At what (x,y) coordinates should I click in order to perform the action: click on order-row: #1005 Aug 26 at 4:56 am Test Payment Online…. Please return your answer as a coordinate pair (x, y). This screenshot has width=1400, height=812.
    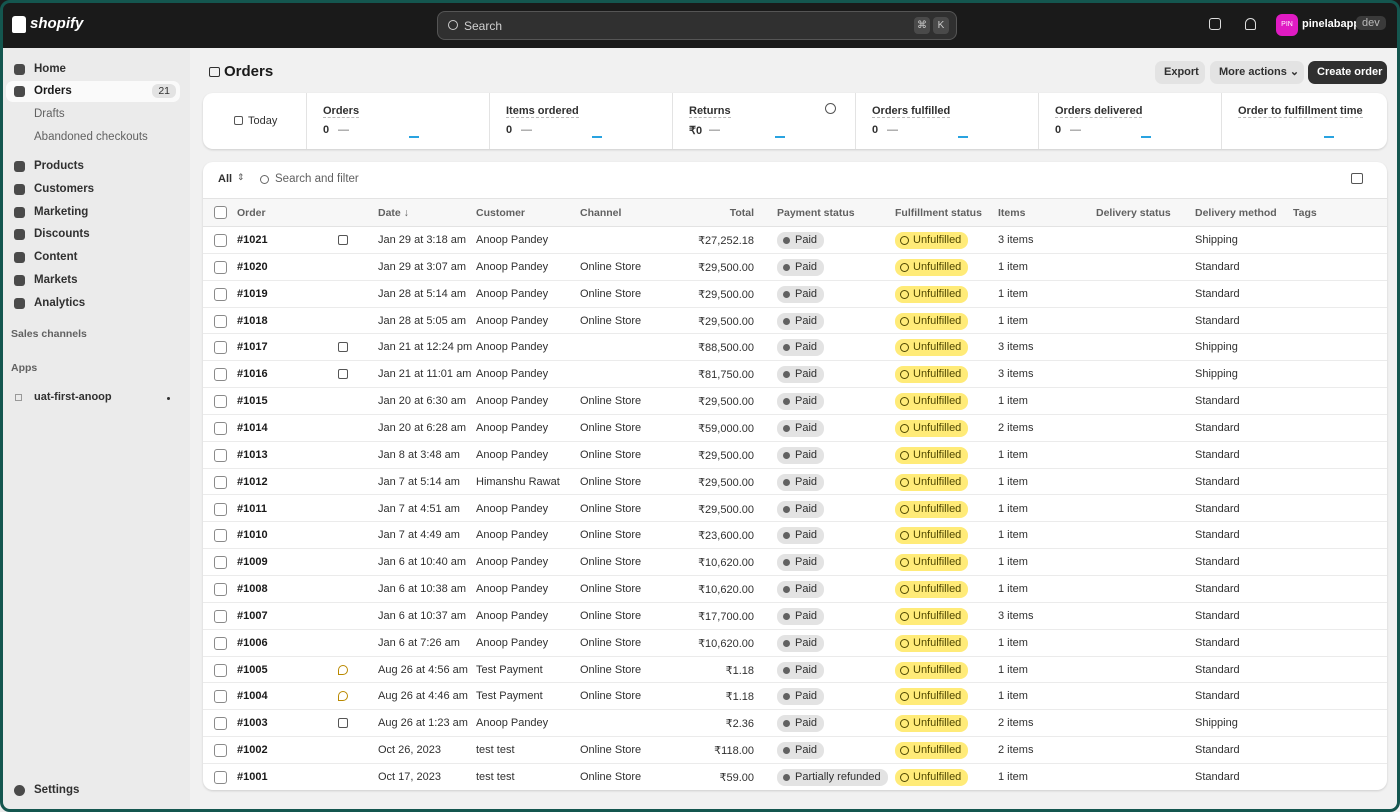
    Looking at the image, I should click on (795, 670).